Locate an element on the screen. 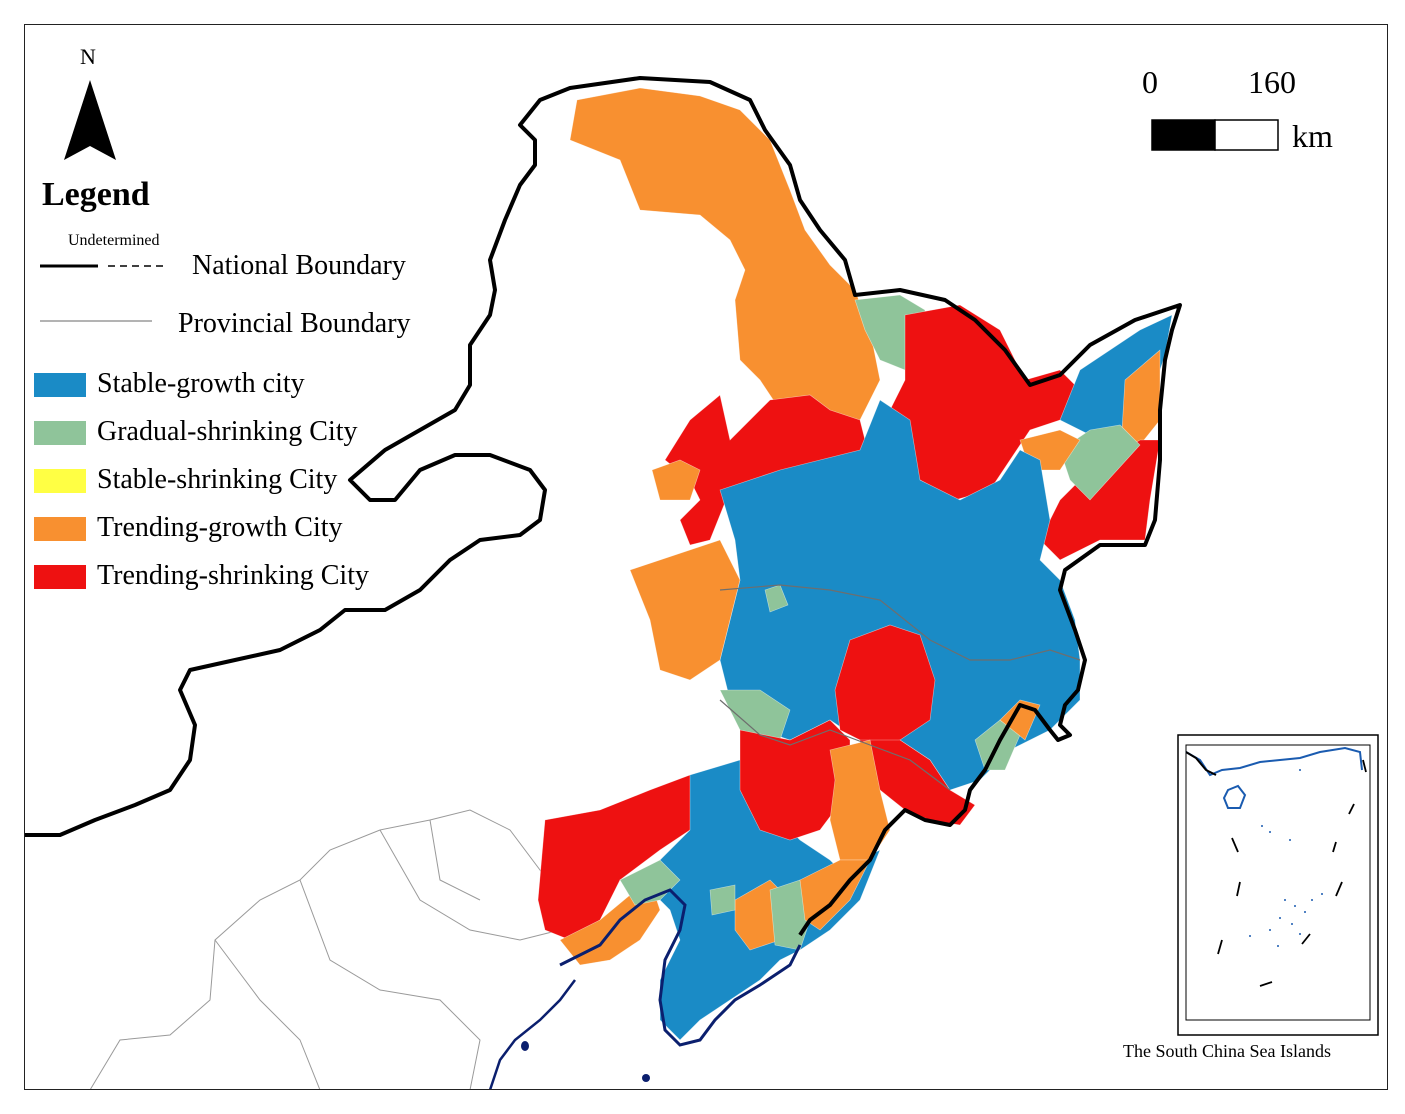 This screenshot has height=1114, width=1405. legend-label-trending-shrinking: Trending-shrinking City is located at coordinates (233, 575).